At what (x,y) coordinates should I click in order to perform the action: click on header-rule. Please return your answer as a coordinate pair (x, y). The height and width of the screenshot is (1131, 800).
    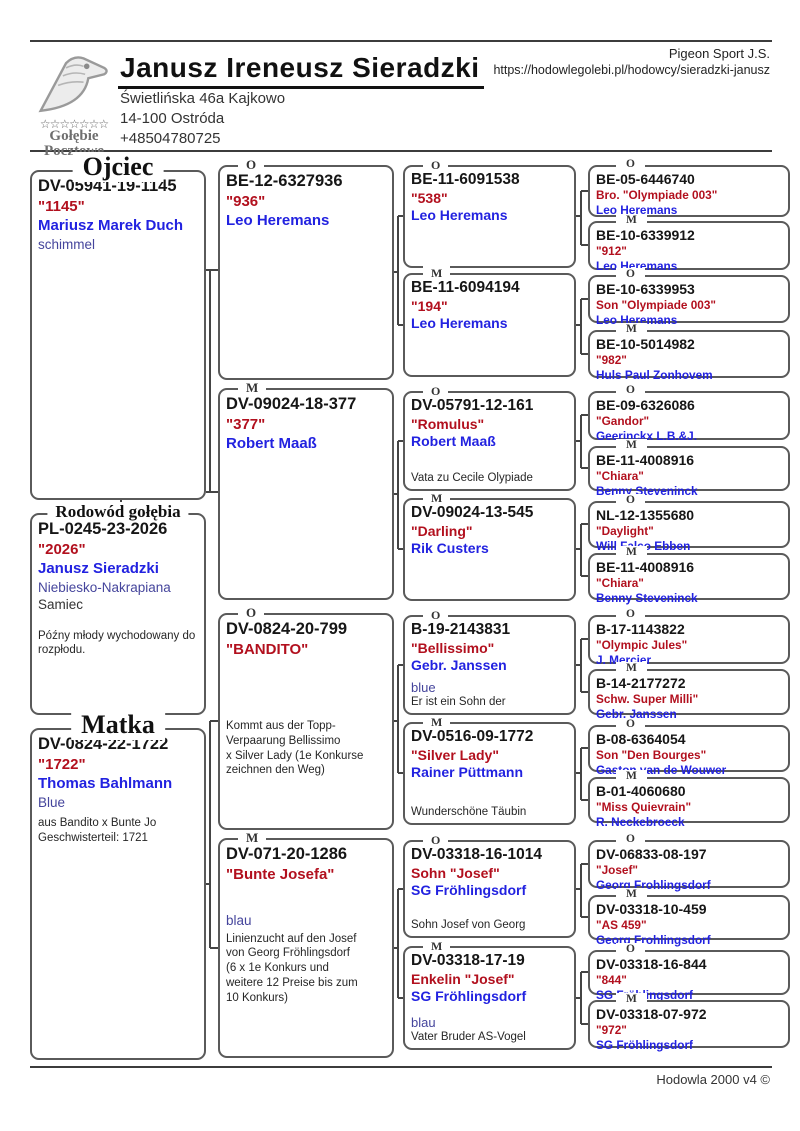
    Looking at the image, I should click on (401, 151).